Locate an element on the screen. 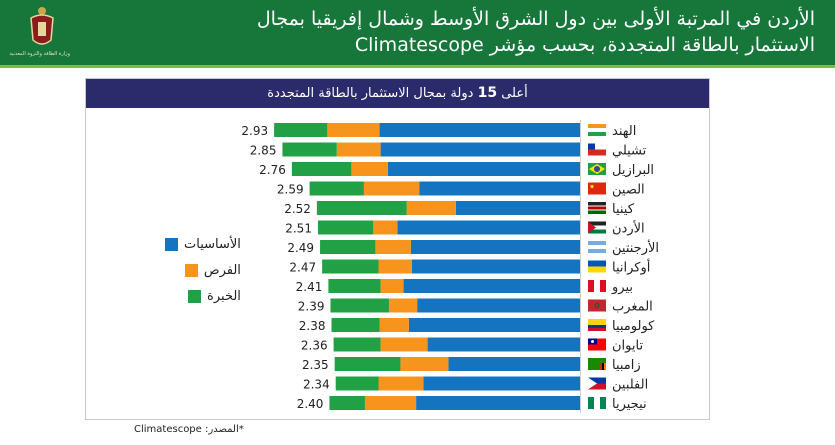 The width and height of the screenshot is (835, 445). category-label: تشيلي is located at coordinates (629, 151).